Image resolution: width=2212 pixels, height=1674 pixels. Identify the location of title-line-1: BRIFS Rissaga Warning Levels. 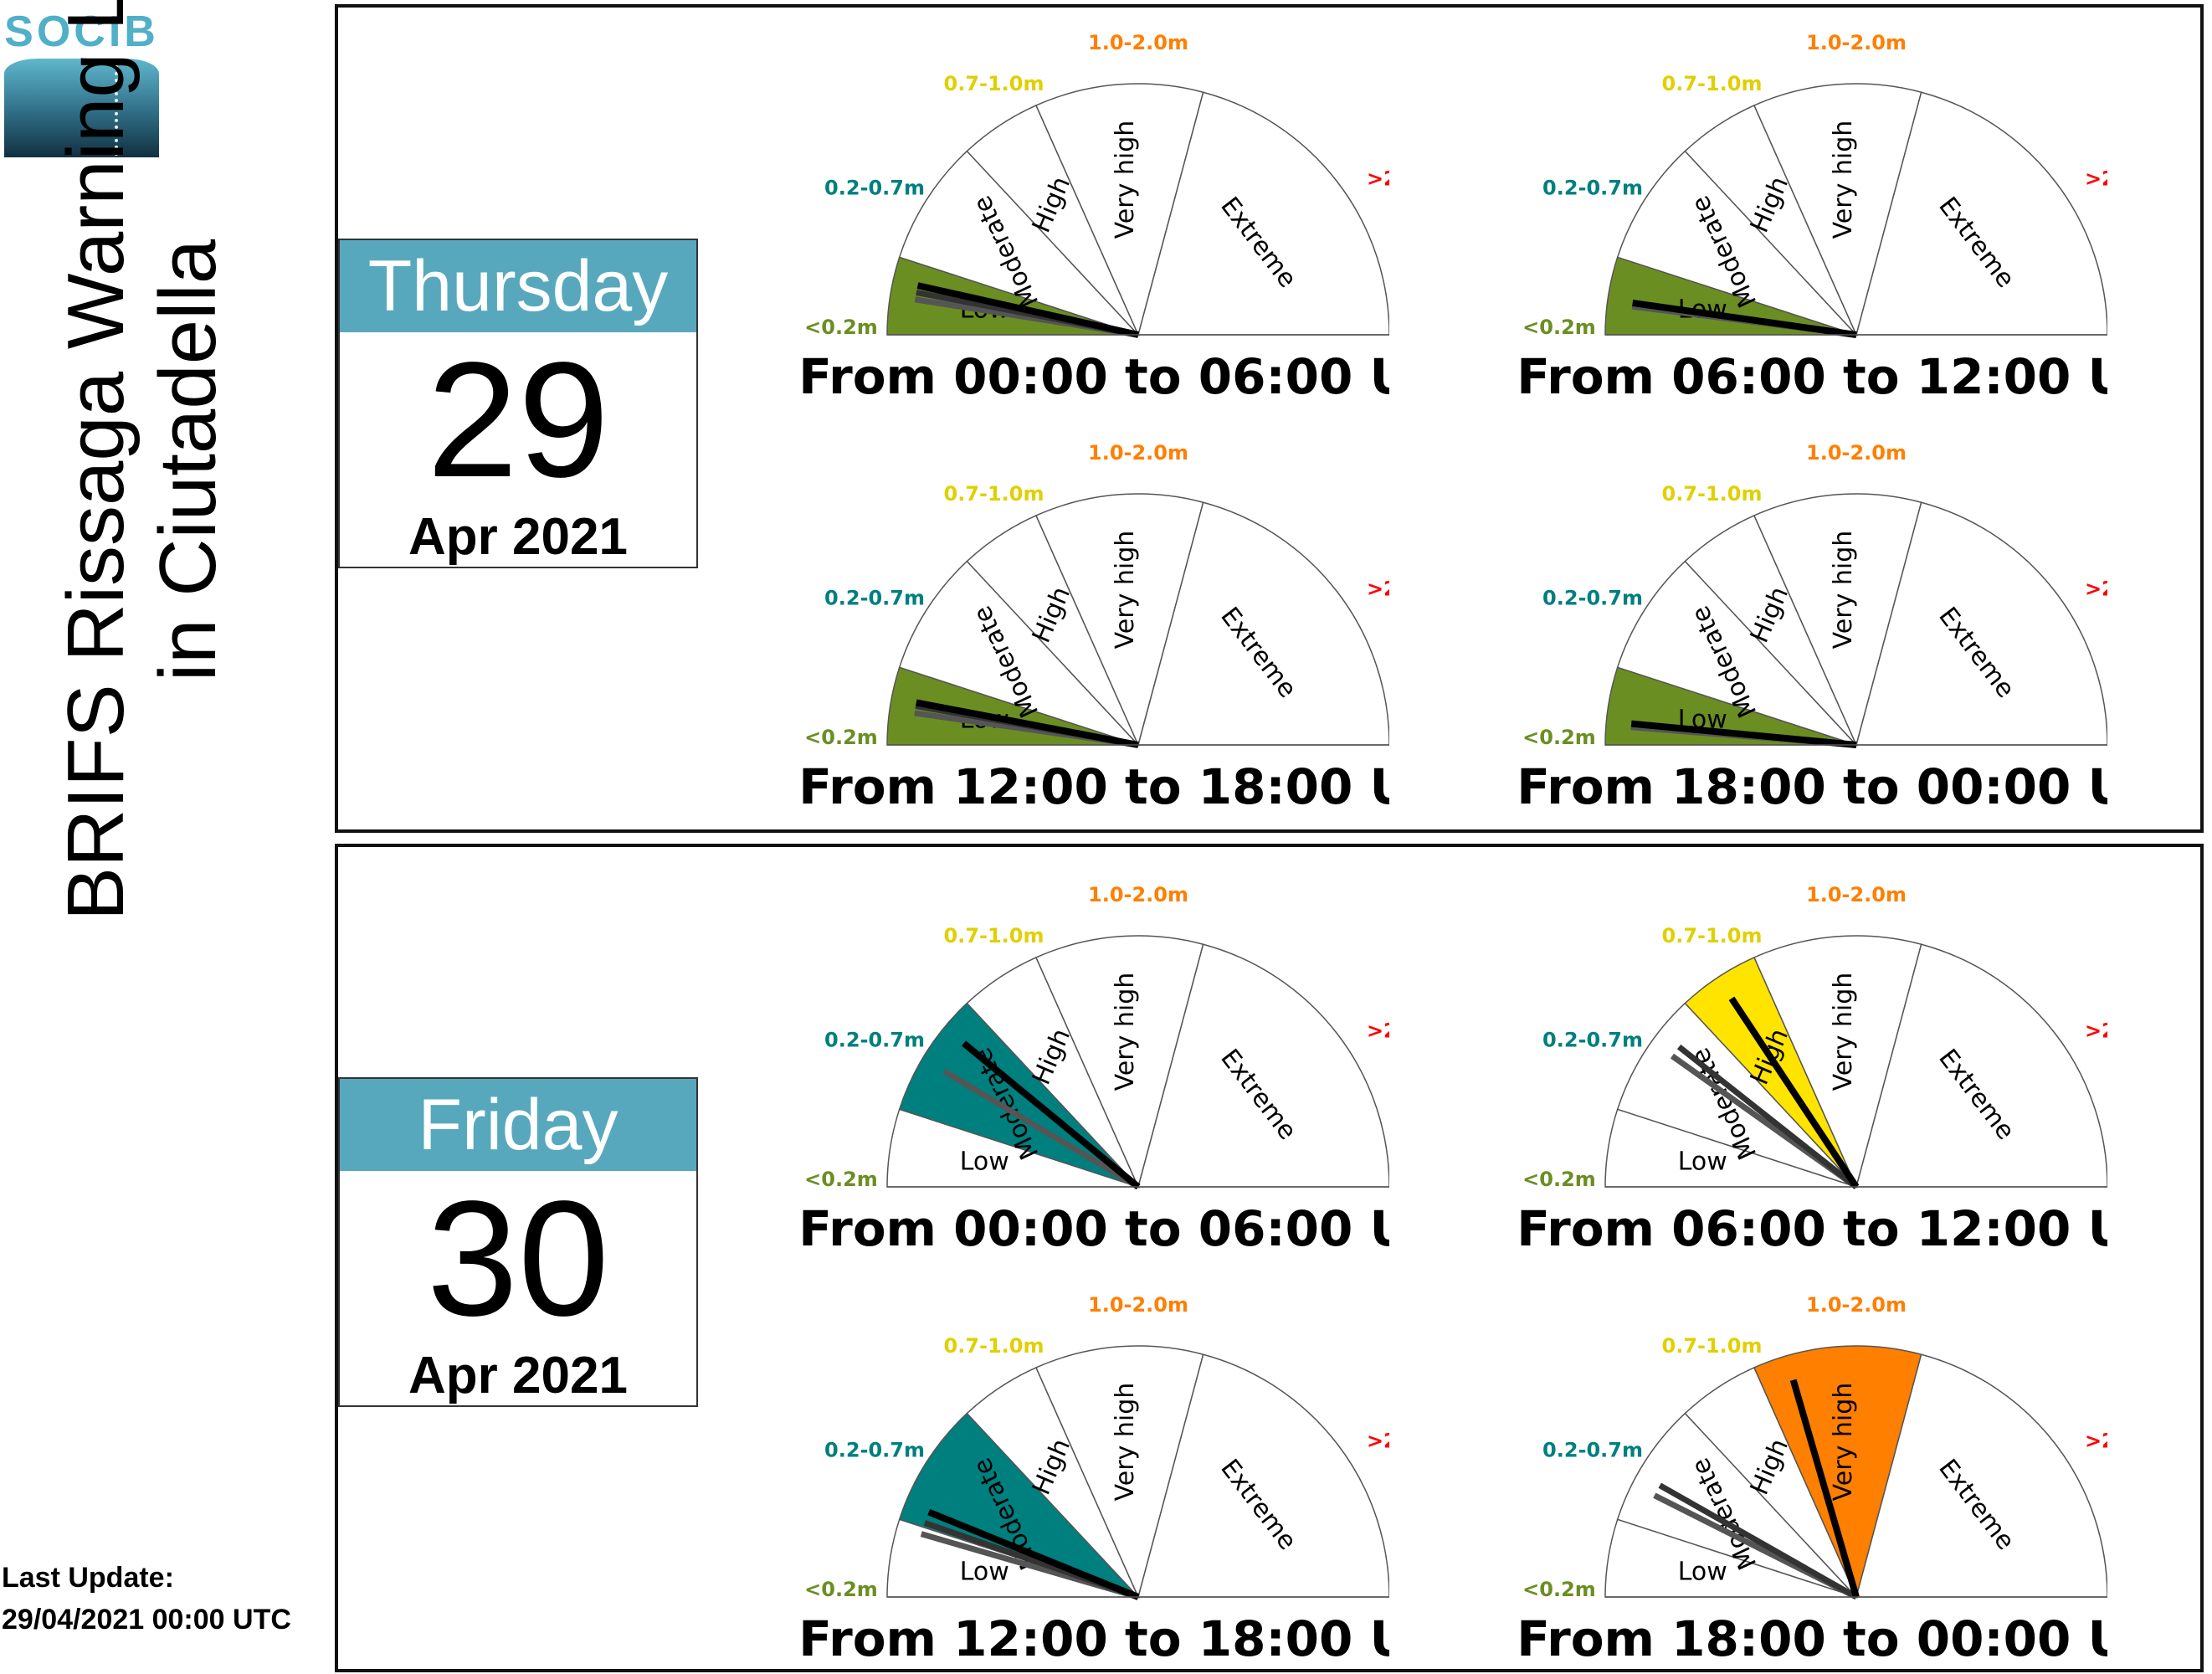
(96, 460).